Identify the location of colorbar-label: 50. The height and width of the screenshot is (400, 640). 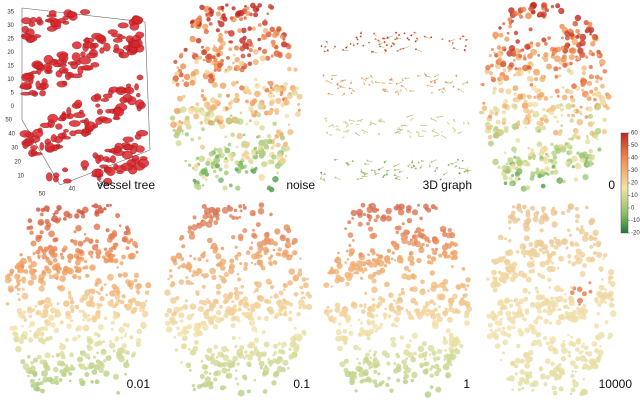
(634, 146).